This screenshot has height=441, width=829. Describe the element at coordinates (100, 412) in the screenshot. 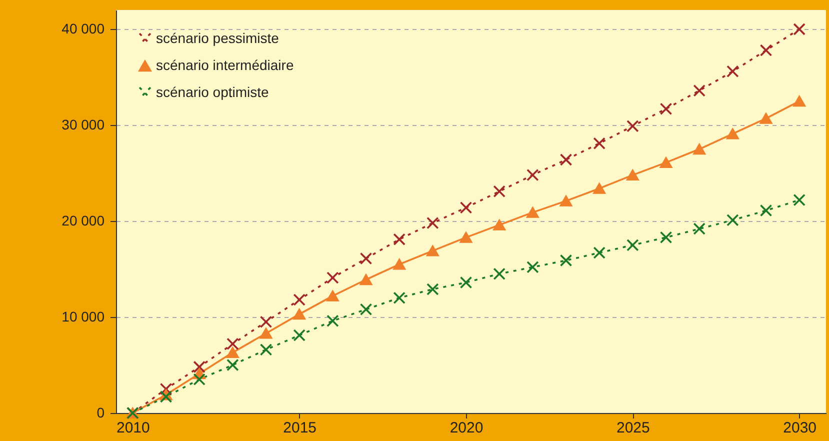

I see `y-tick-label: 0` at that location.